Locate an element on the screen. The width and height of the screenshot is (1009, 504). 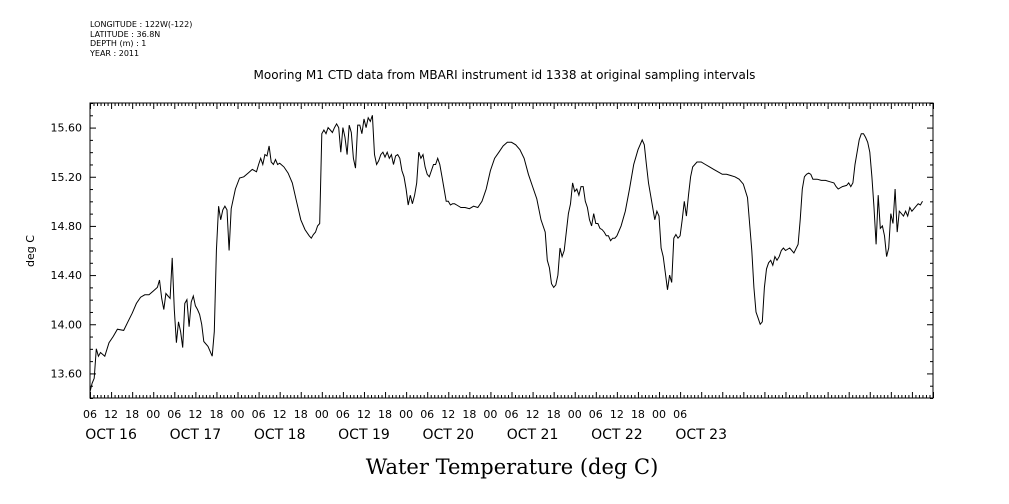
y-tick-label: 13.60 is located at coordinates (67, 373).